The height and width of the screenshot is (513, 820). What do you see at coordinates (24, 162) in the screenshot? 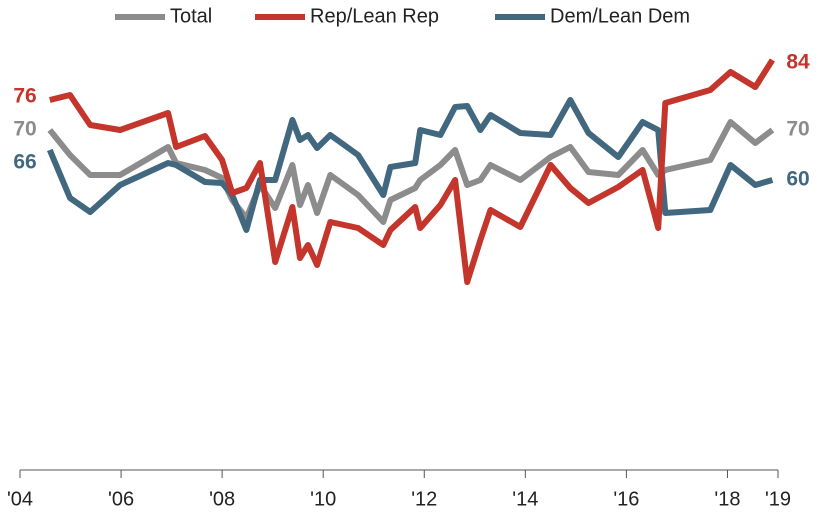
I see `start-value-label: 66` at bounding box center [24, 162].